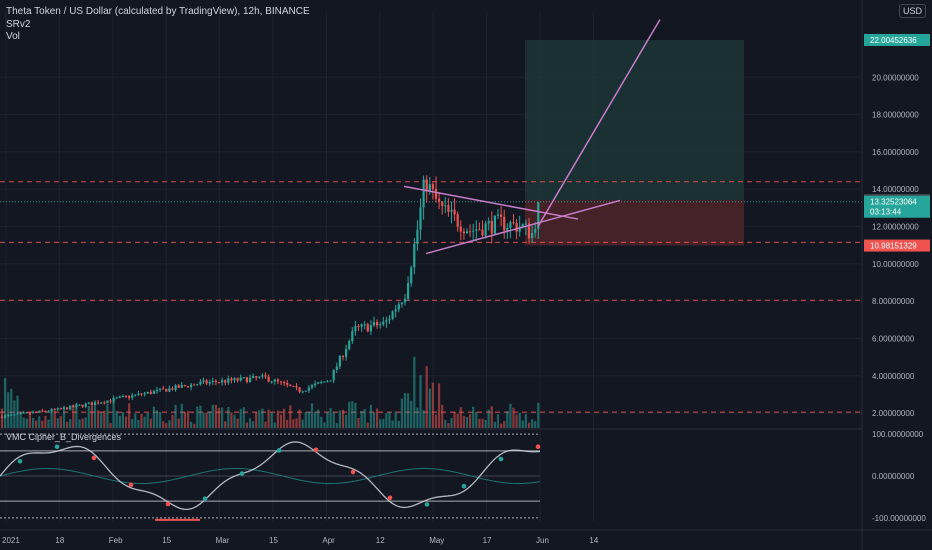 The image size is (932, 550). I want to click on price-tick-label: 16.00000000, so click(895, 152).